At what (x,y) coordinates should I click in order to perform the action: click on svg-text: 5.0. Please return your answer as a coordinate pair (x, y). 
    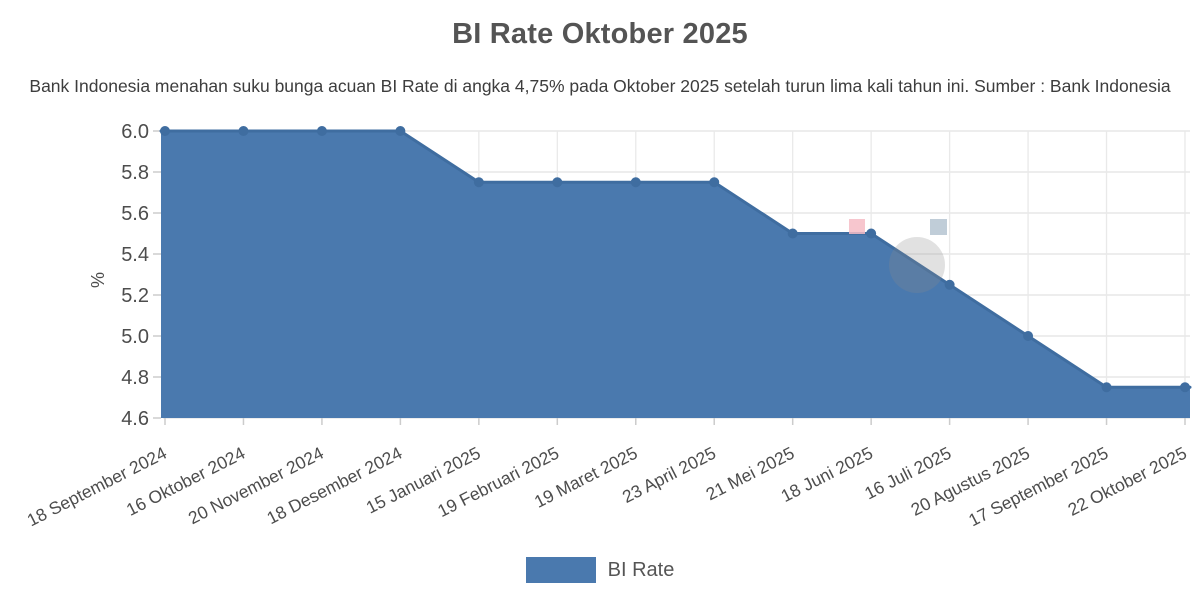
    Looking at the image, I should click on (135, 337).